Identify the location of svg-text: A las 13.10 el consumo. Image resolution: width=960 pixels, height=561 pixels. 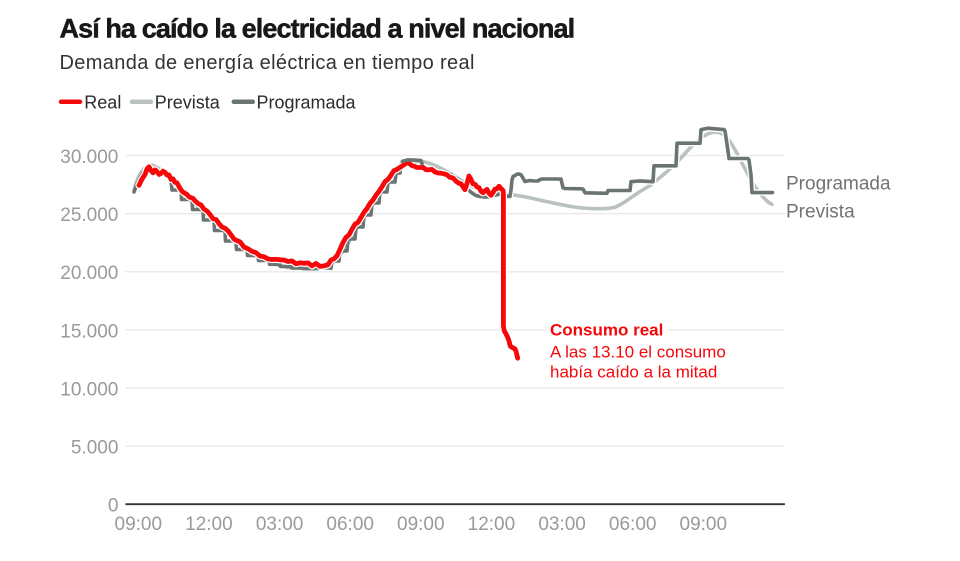
(638, 352).